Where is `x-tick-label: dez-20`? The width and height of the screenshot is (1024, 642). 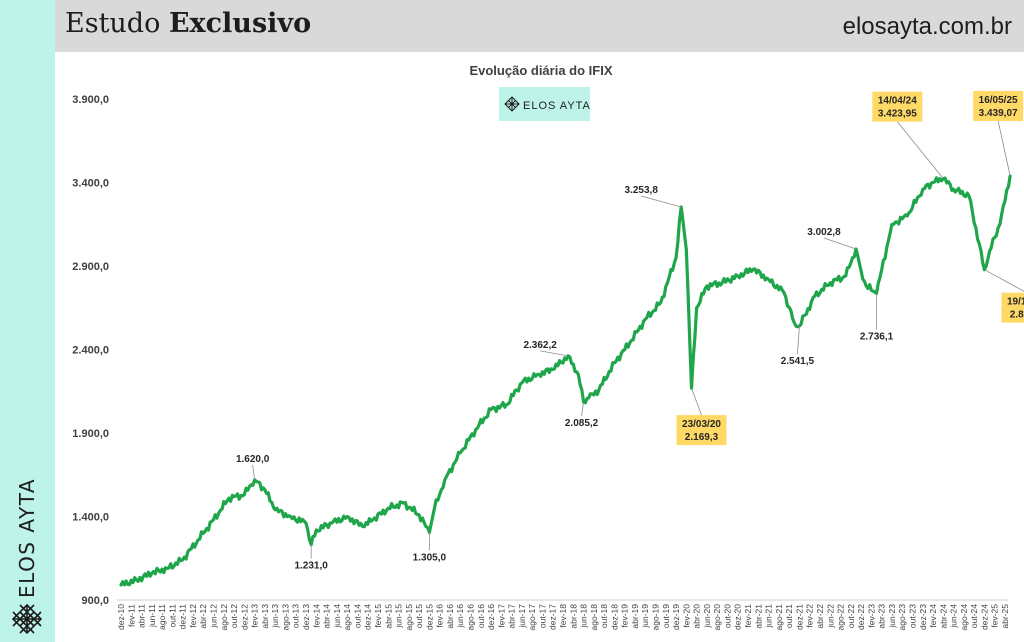
x-tick-label: dez-20 is located at coordinates (738, 617).